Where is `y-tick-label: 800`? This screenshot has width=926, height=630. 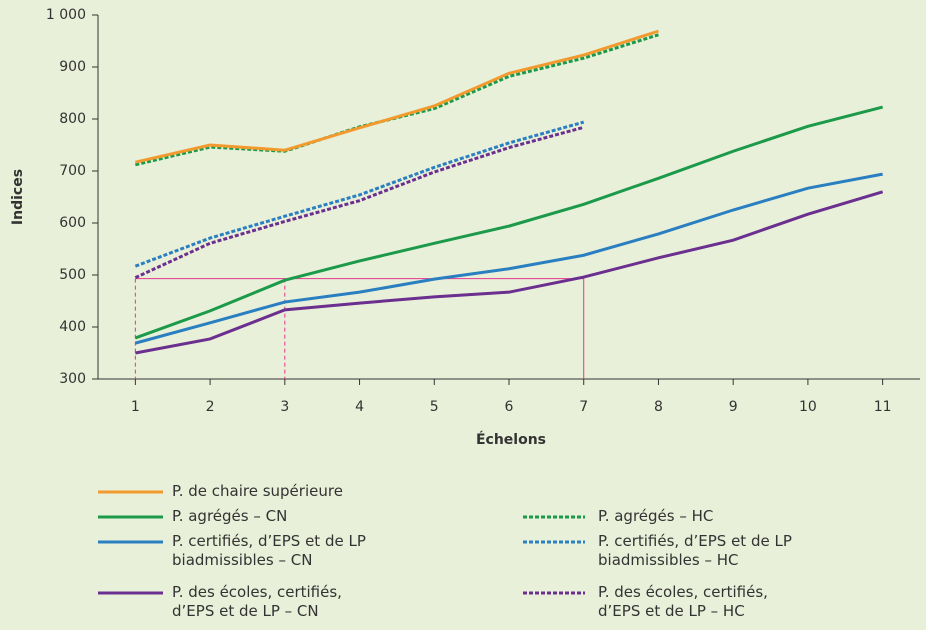 y-tick-label: 800 is located at coordinates (72, 119).